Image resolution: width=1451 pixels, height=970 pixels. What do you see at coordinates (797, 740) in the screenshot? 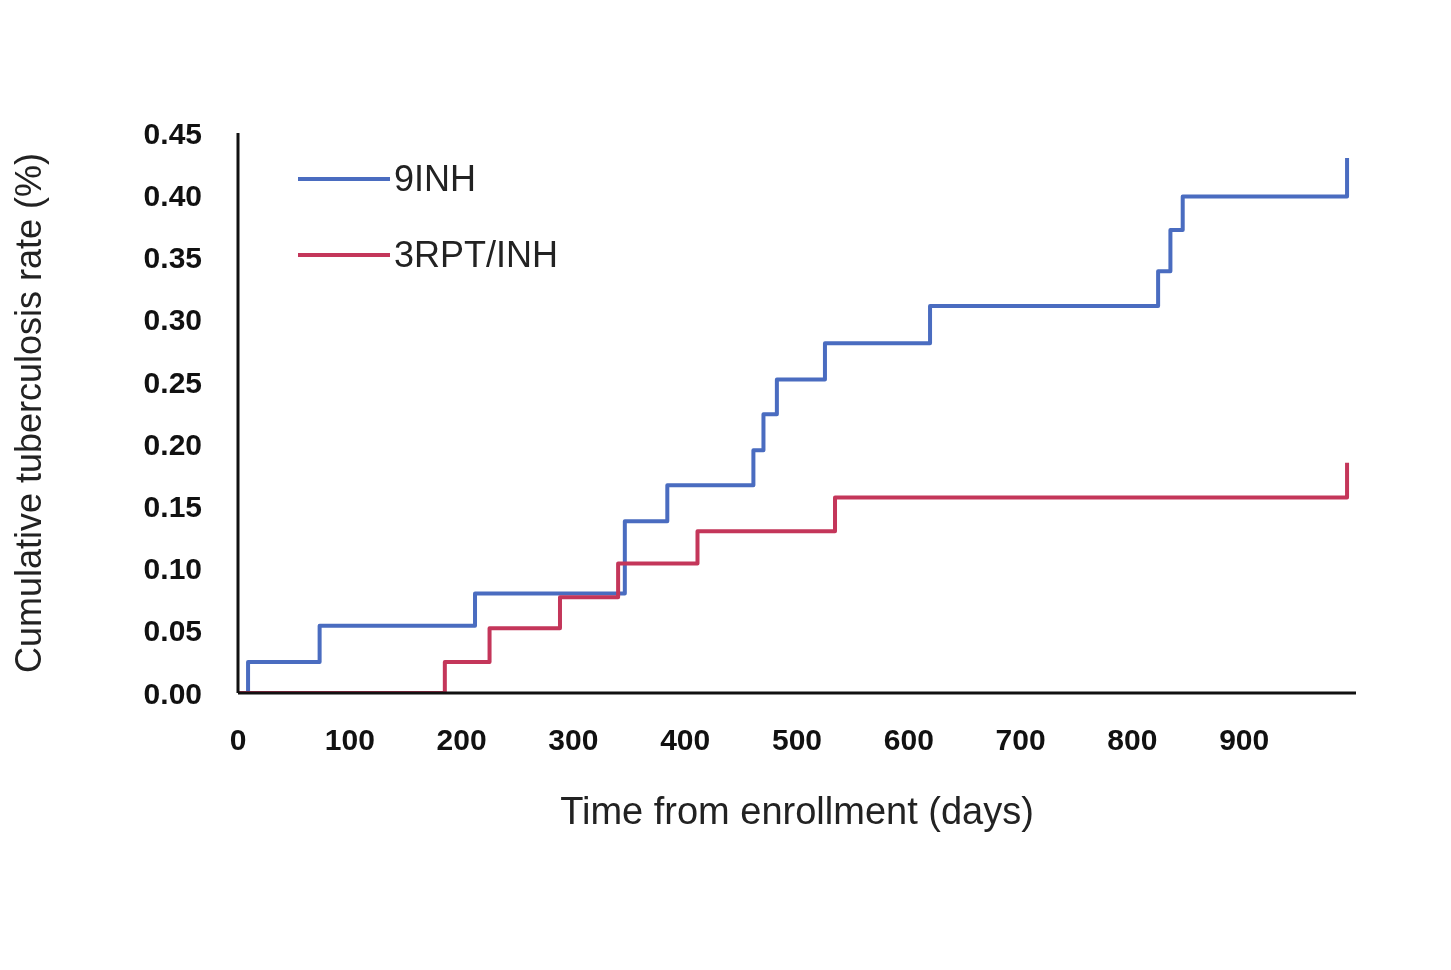
I see `x-tick-label: 500` at bounding box center [797, 740].